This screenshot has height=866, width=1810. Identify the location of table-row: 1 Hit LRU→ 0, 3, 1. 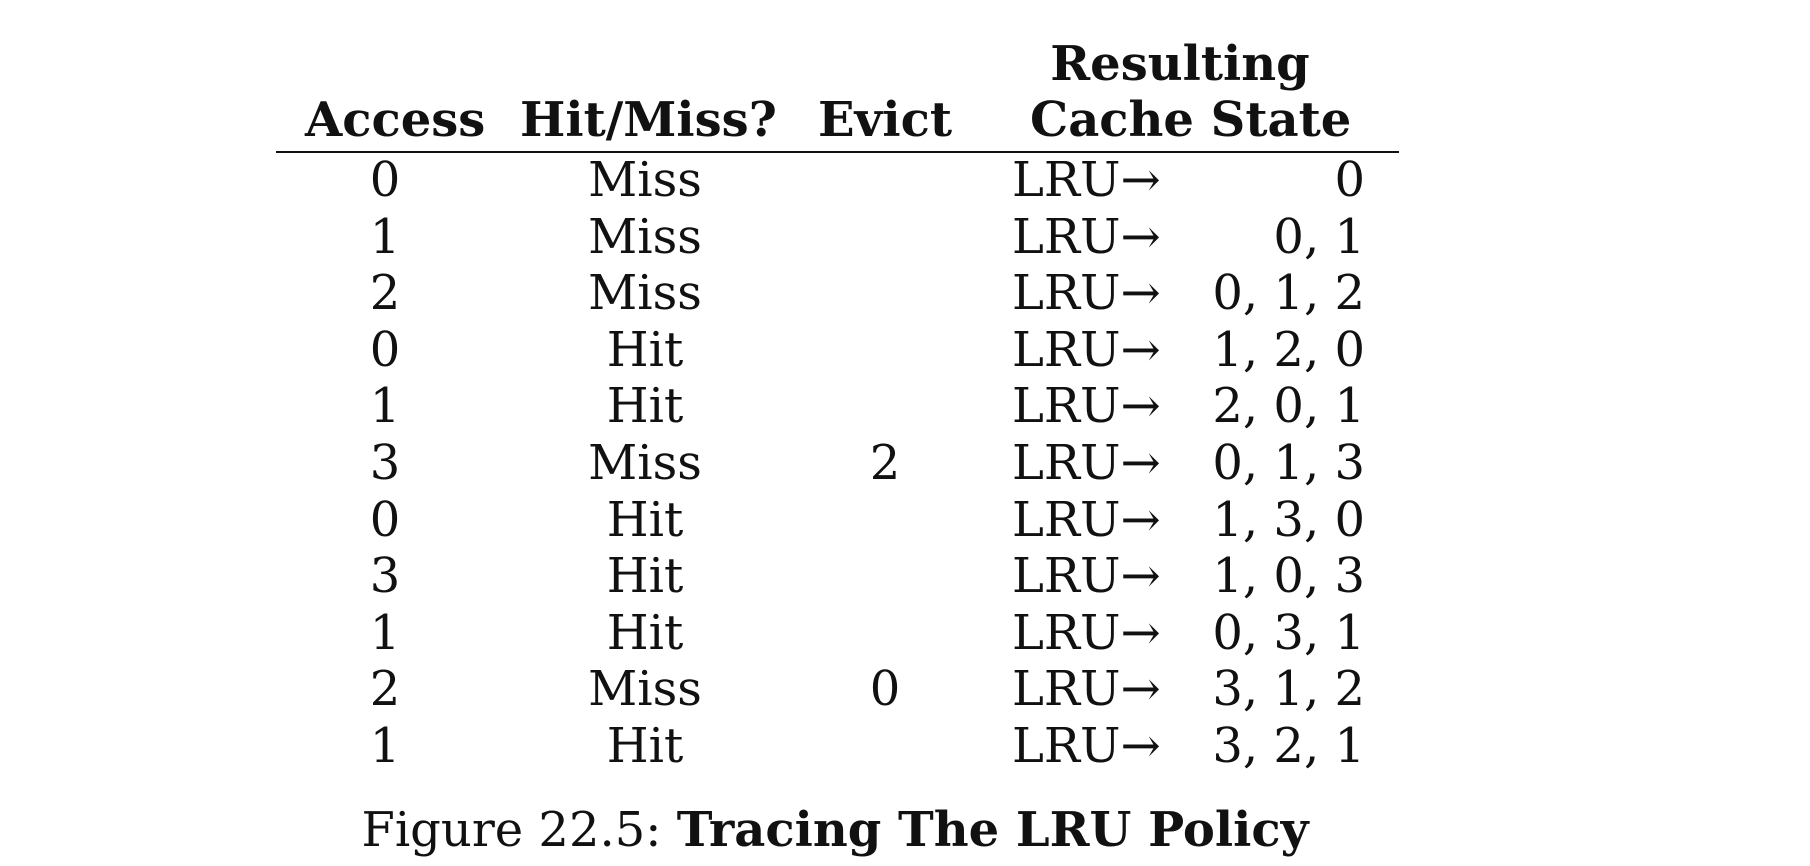
(905, 633).